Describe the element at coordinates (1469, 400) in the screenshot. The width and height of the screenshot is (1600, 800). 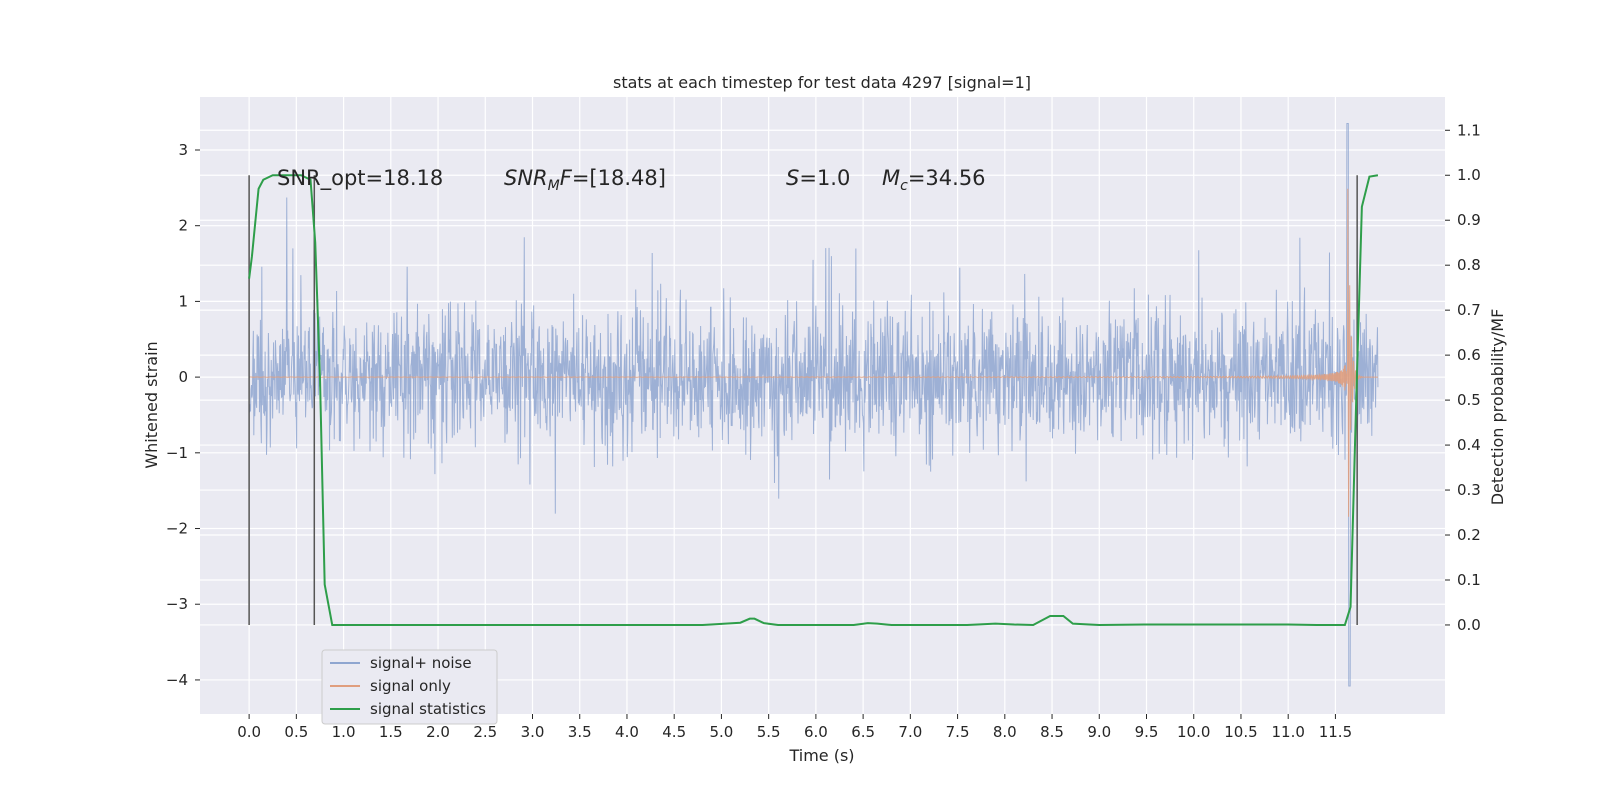
I see `y2-tick-label: 0.5` at that location.